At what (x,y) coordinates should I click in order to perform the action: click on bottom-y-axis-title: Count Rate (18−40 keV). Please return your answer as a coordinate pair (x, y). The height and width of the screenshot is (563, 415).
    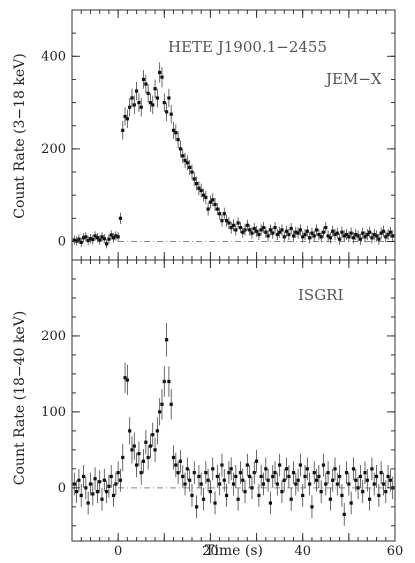
    Looking at the image, I should click on (20, 398).